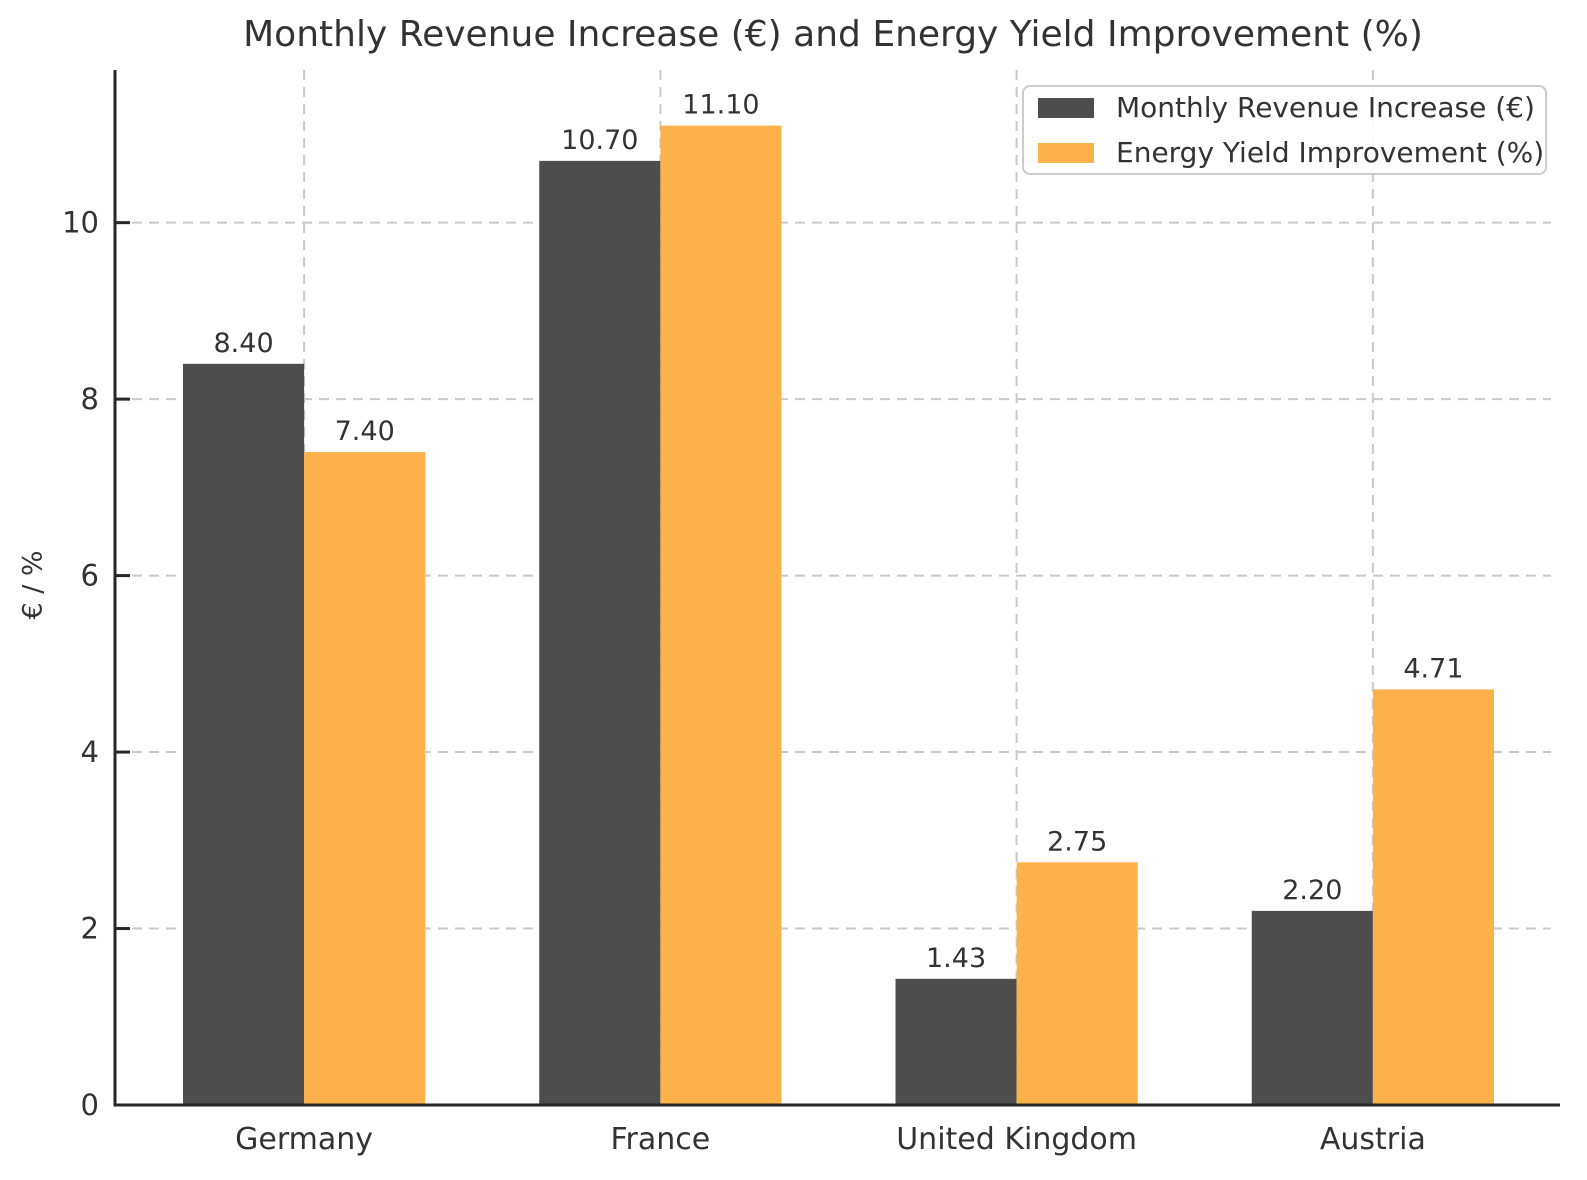  Describe the element at coordinates (90, 1105) in the screenshot. I see `y-tick-label-0: 0` at that location.